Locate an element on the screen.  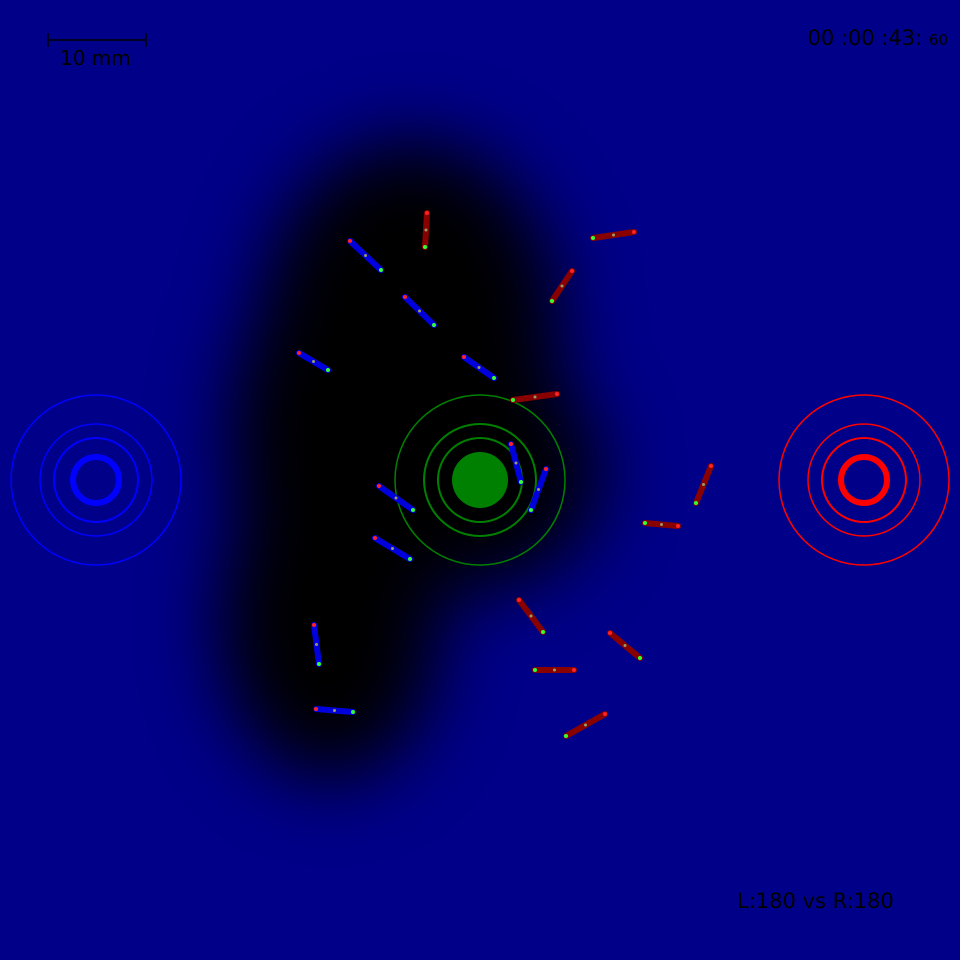
left-agent-3-tail is located at coordinates (328, 370).